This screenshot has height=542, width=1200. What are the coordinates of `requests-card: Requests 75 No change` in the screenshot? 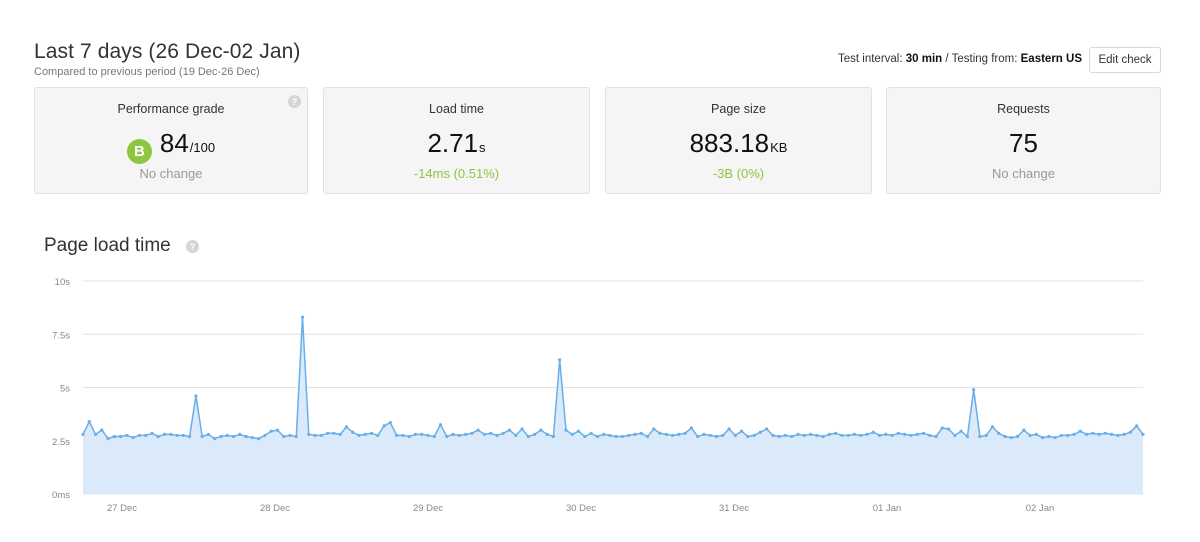 It's located at (1023, 140).